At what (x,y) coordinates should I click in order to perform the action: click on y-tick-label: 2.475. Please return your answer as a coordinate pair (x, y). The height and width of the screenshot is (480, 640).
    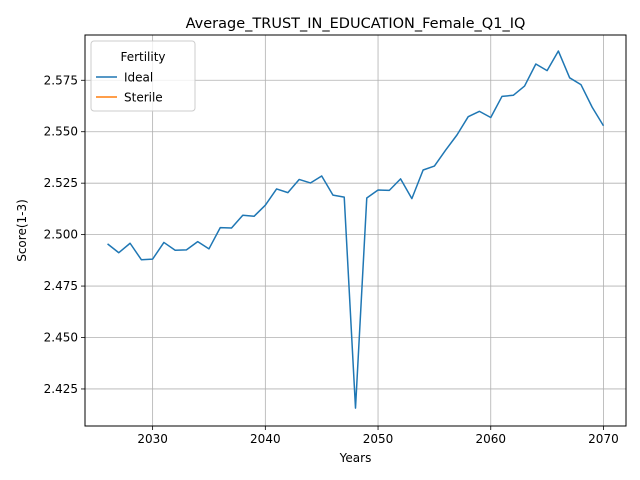
    Looking at the image, I should click on (61, 286).